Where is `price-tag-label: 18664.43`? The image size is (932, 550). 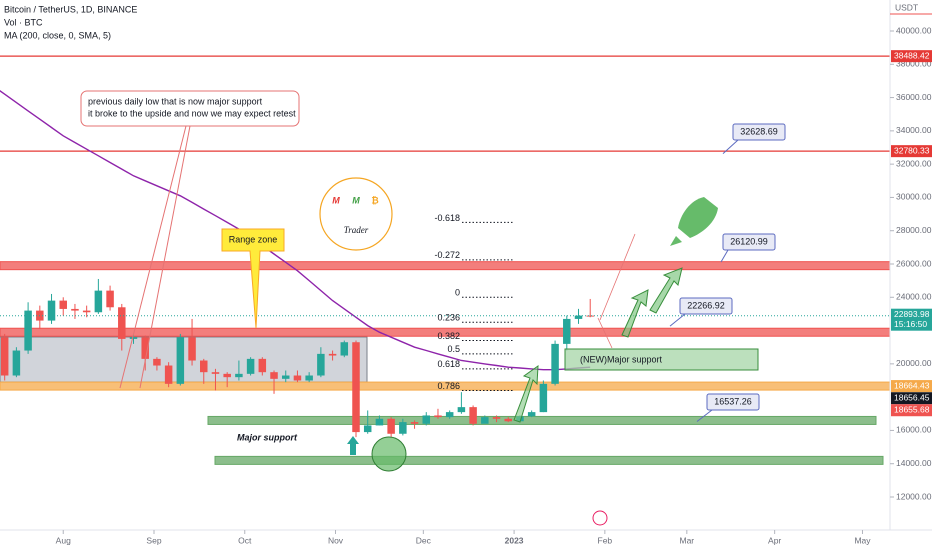 price-tag-label: 18664.43 is located at coordinates (912, 385).